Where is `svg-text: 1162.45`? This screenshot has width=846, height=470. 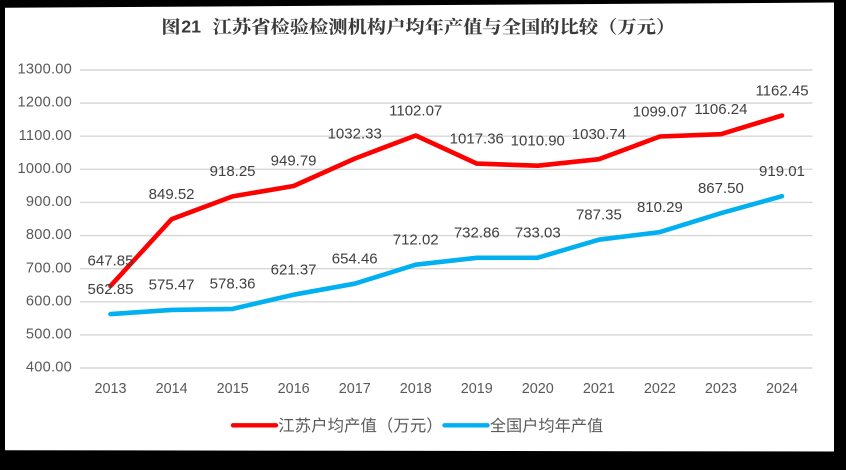
svg-text: 1162.45 is located at coordinates (781, 90).